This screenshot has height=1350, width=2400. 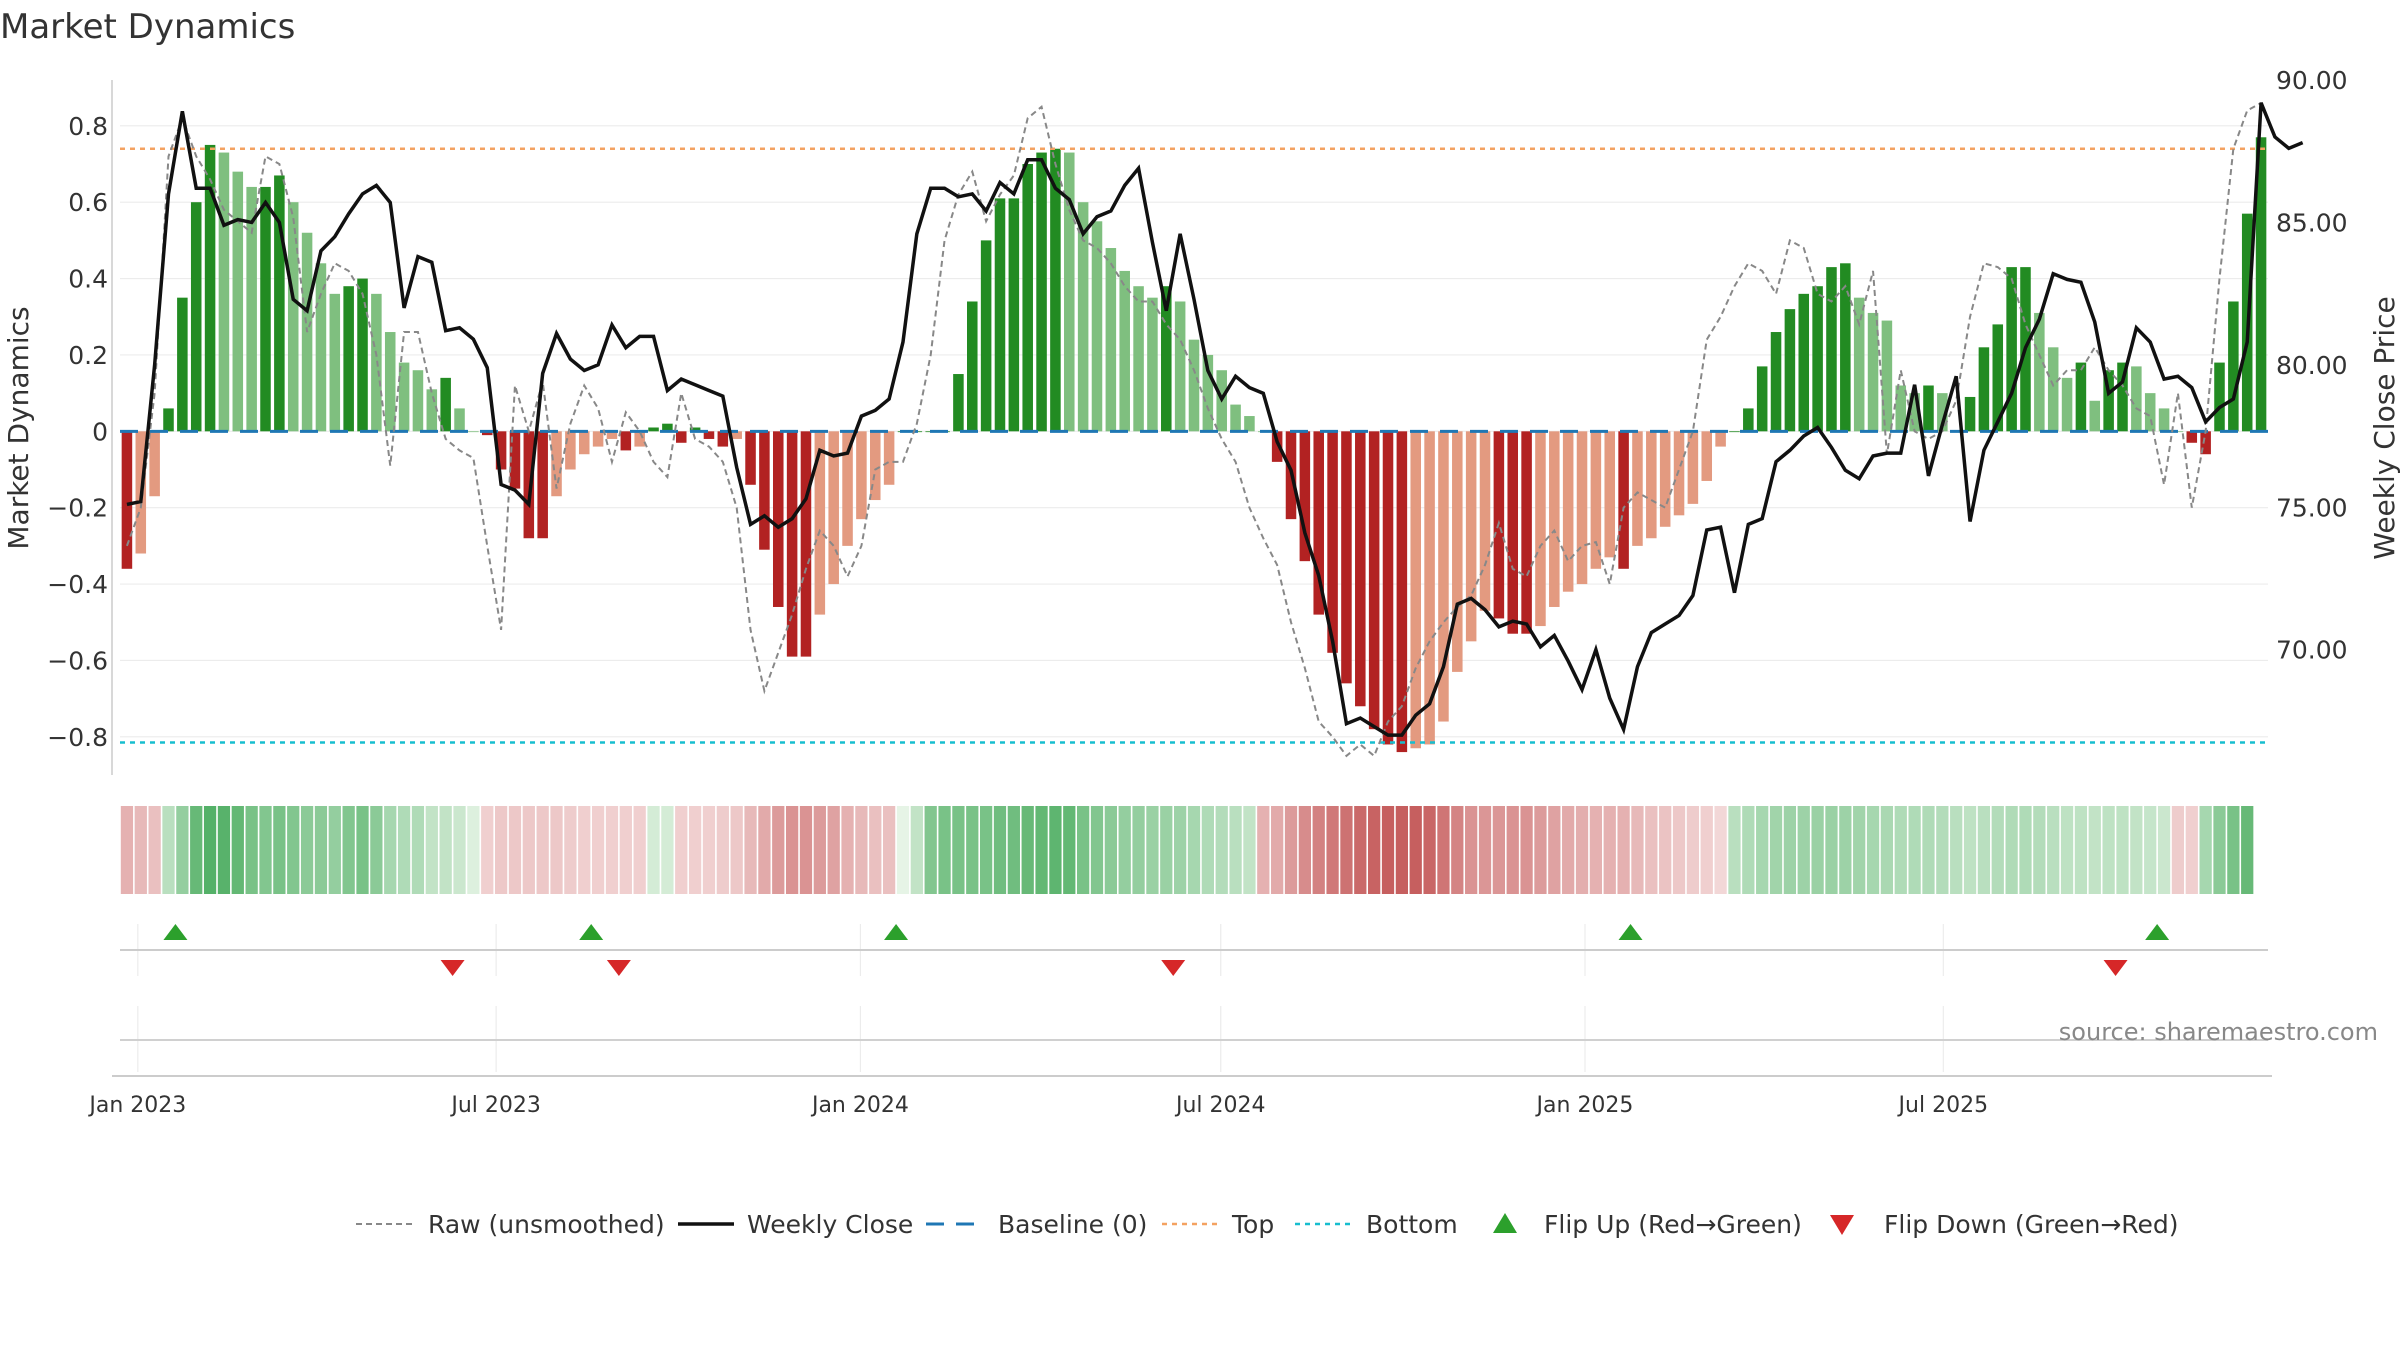 I want to click on y-left-tick-label: −0.4, so click(x=77, y=584).